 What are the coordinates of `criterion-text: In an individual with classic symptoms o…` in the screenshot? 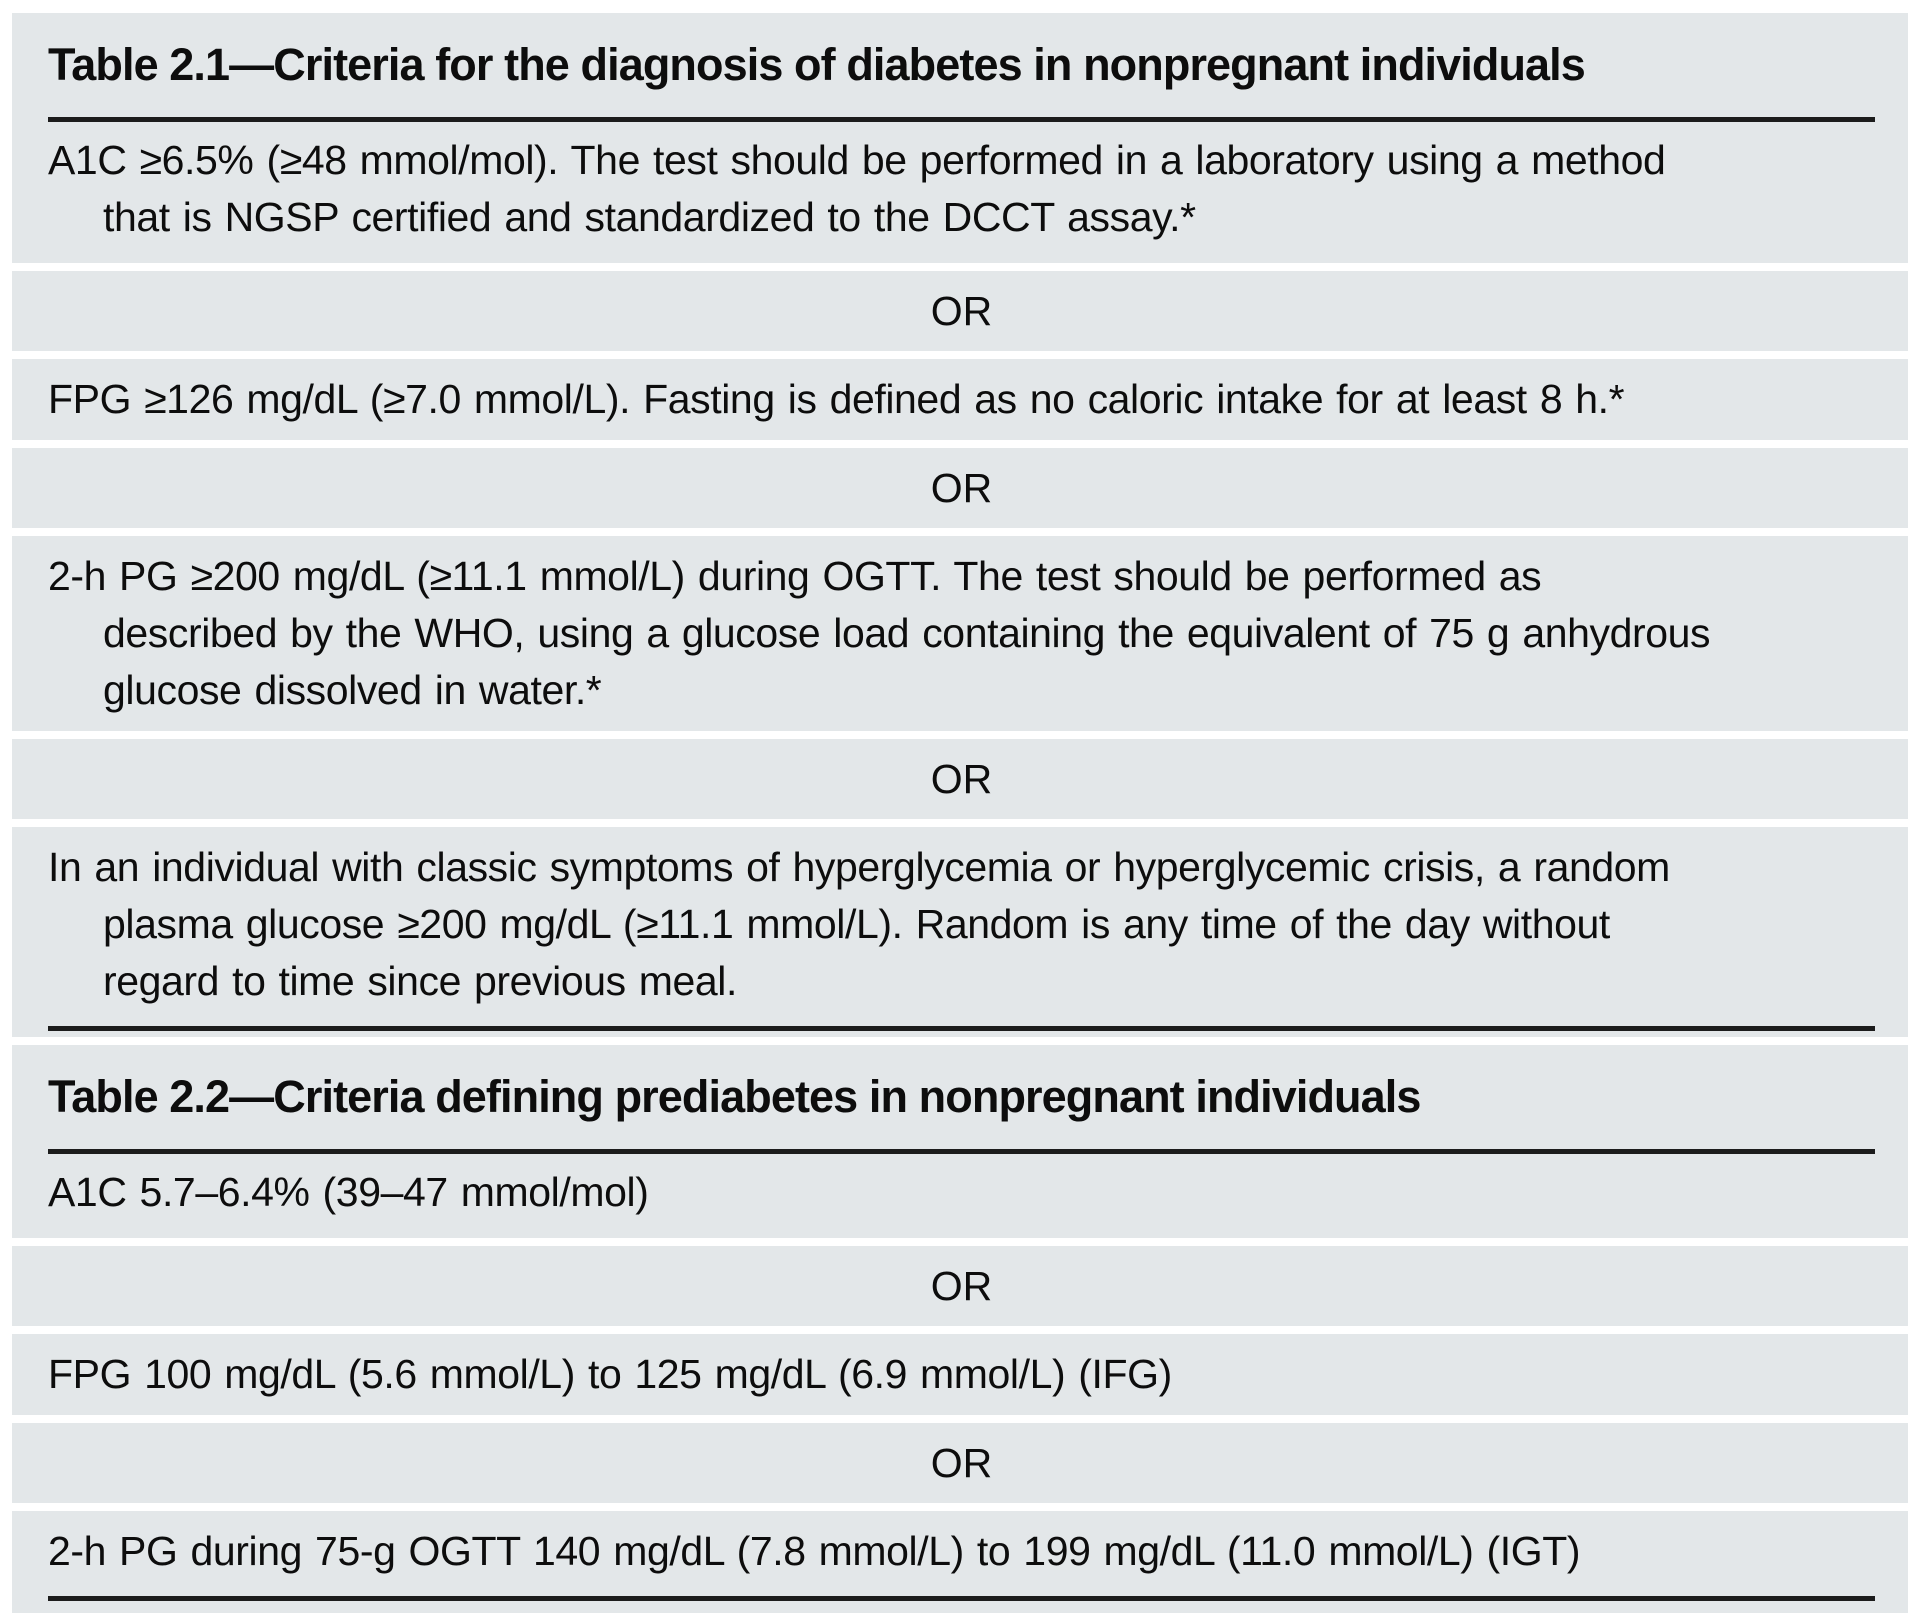 It's located at (961, 924).